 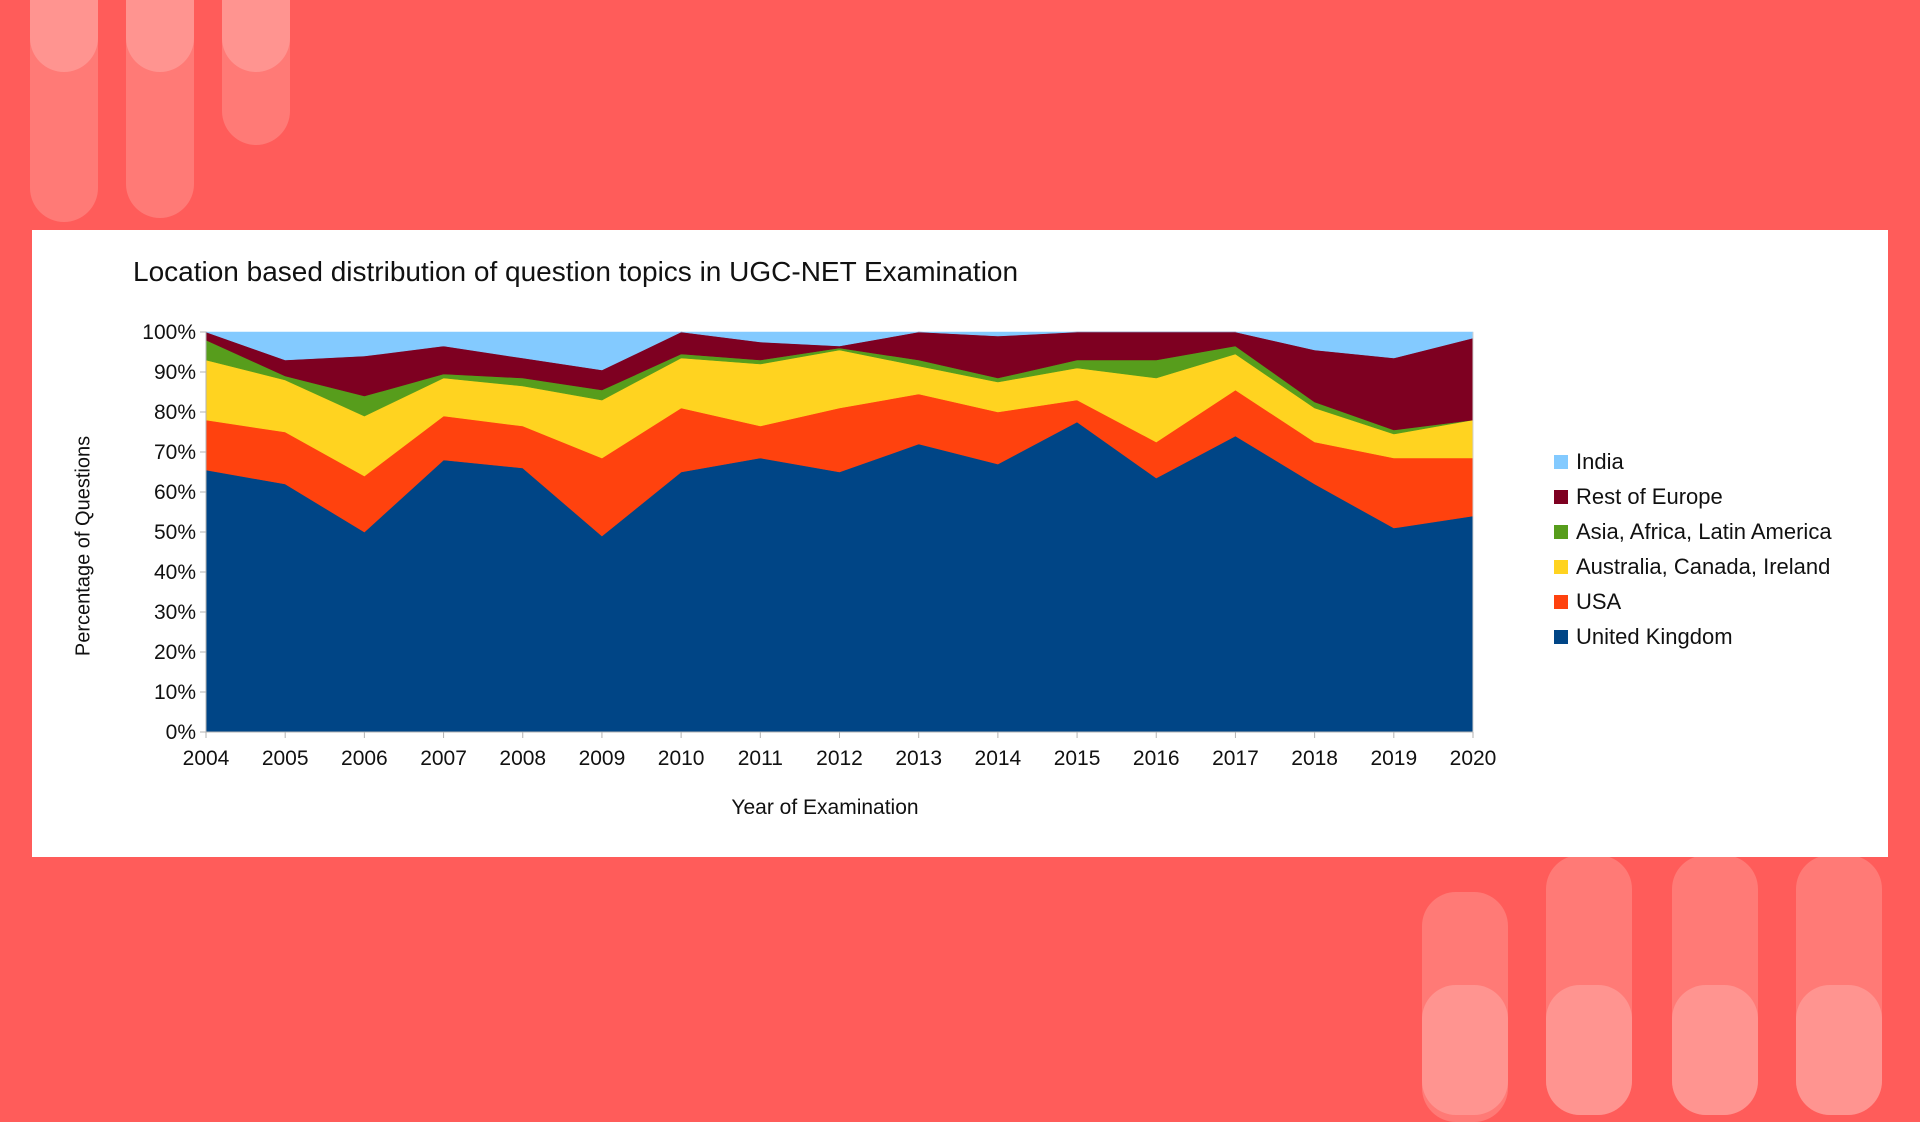 What do you see at coordinates (1473, 758) in the screenshot?
I see `x-tick-label: 2020` at bounding box center [1473, 758].